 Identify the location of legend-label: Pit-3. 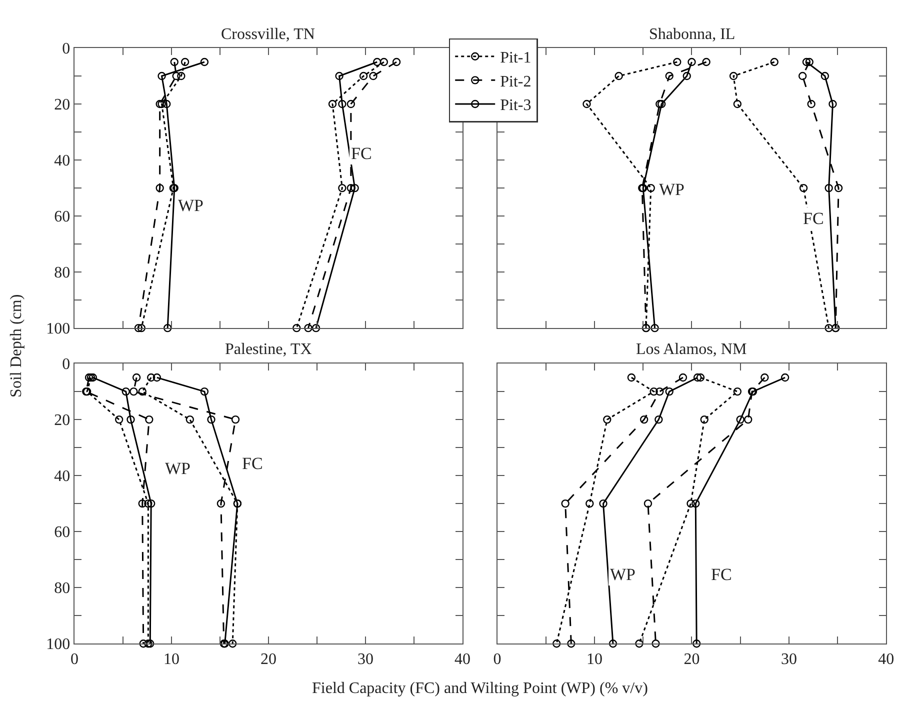
(516, 105).